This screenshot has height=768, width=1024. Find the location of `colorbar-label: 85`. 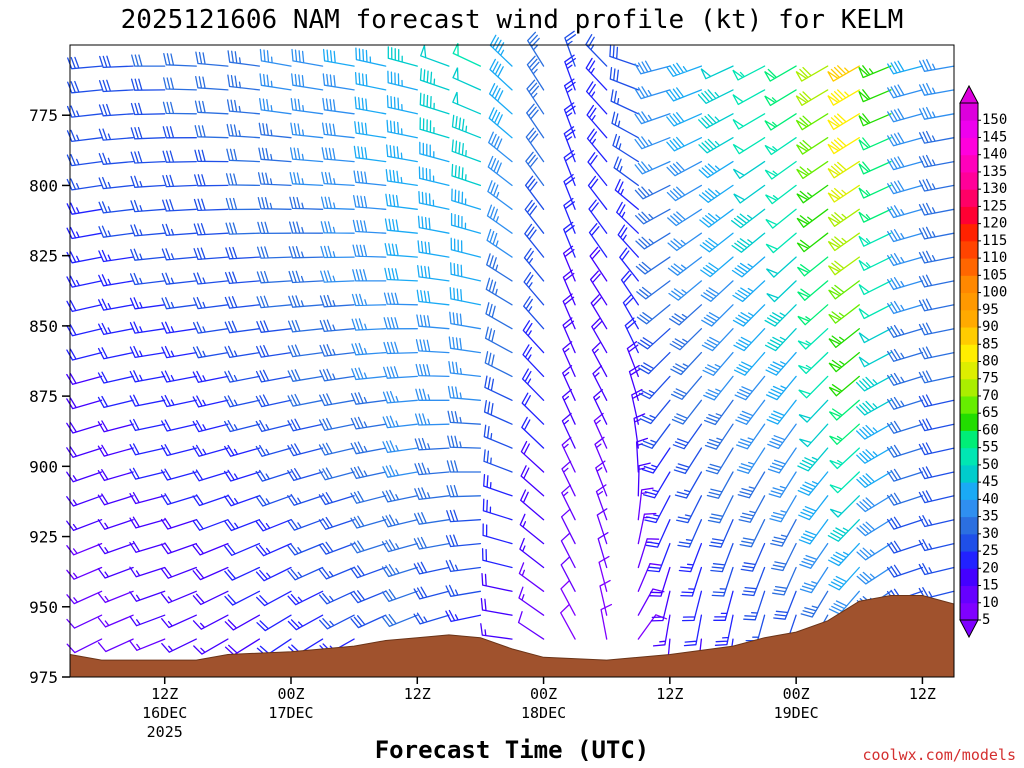

colorbar-label: 85 is located at coordinates (990, 344).